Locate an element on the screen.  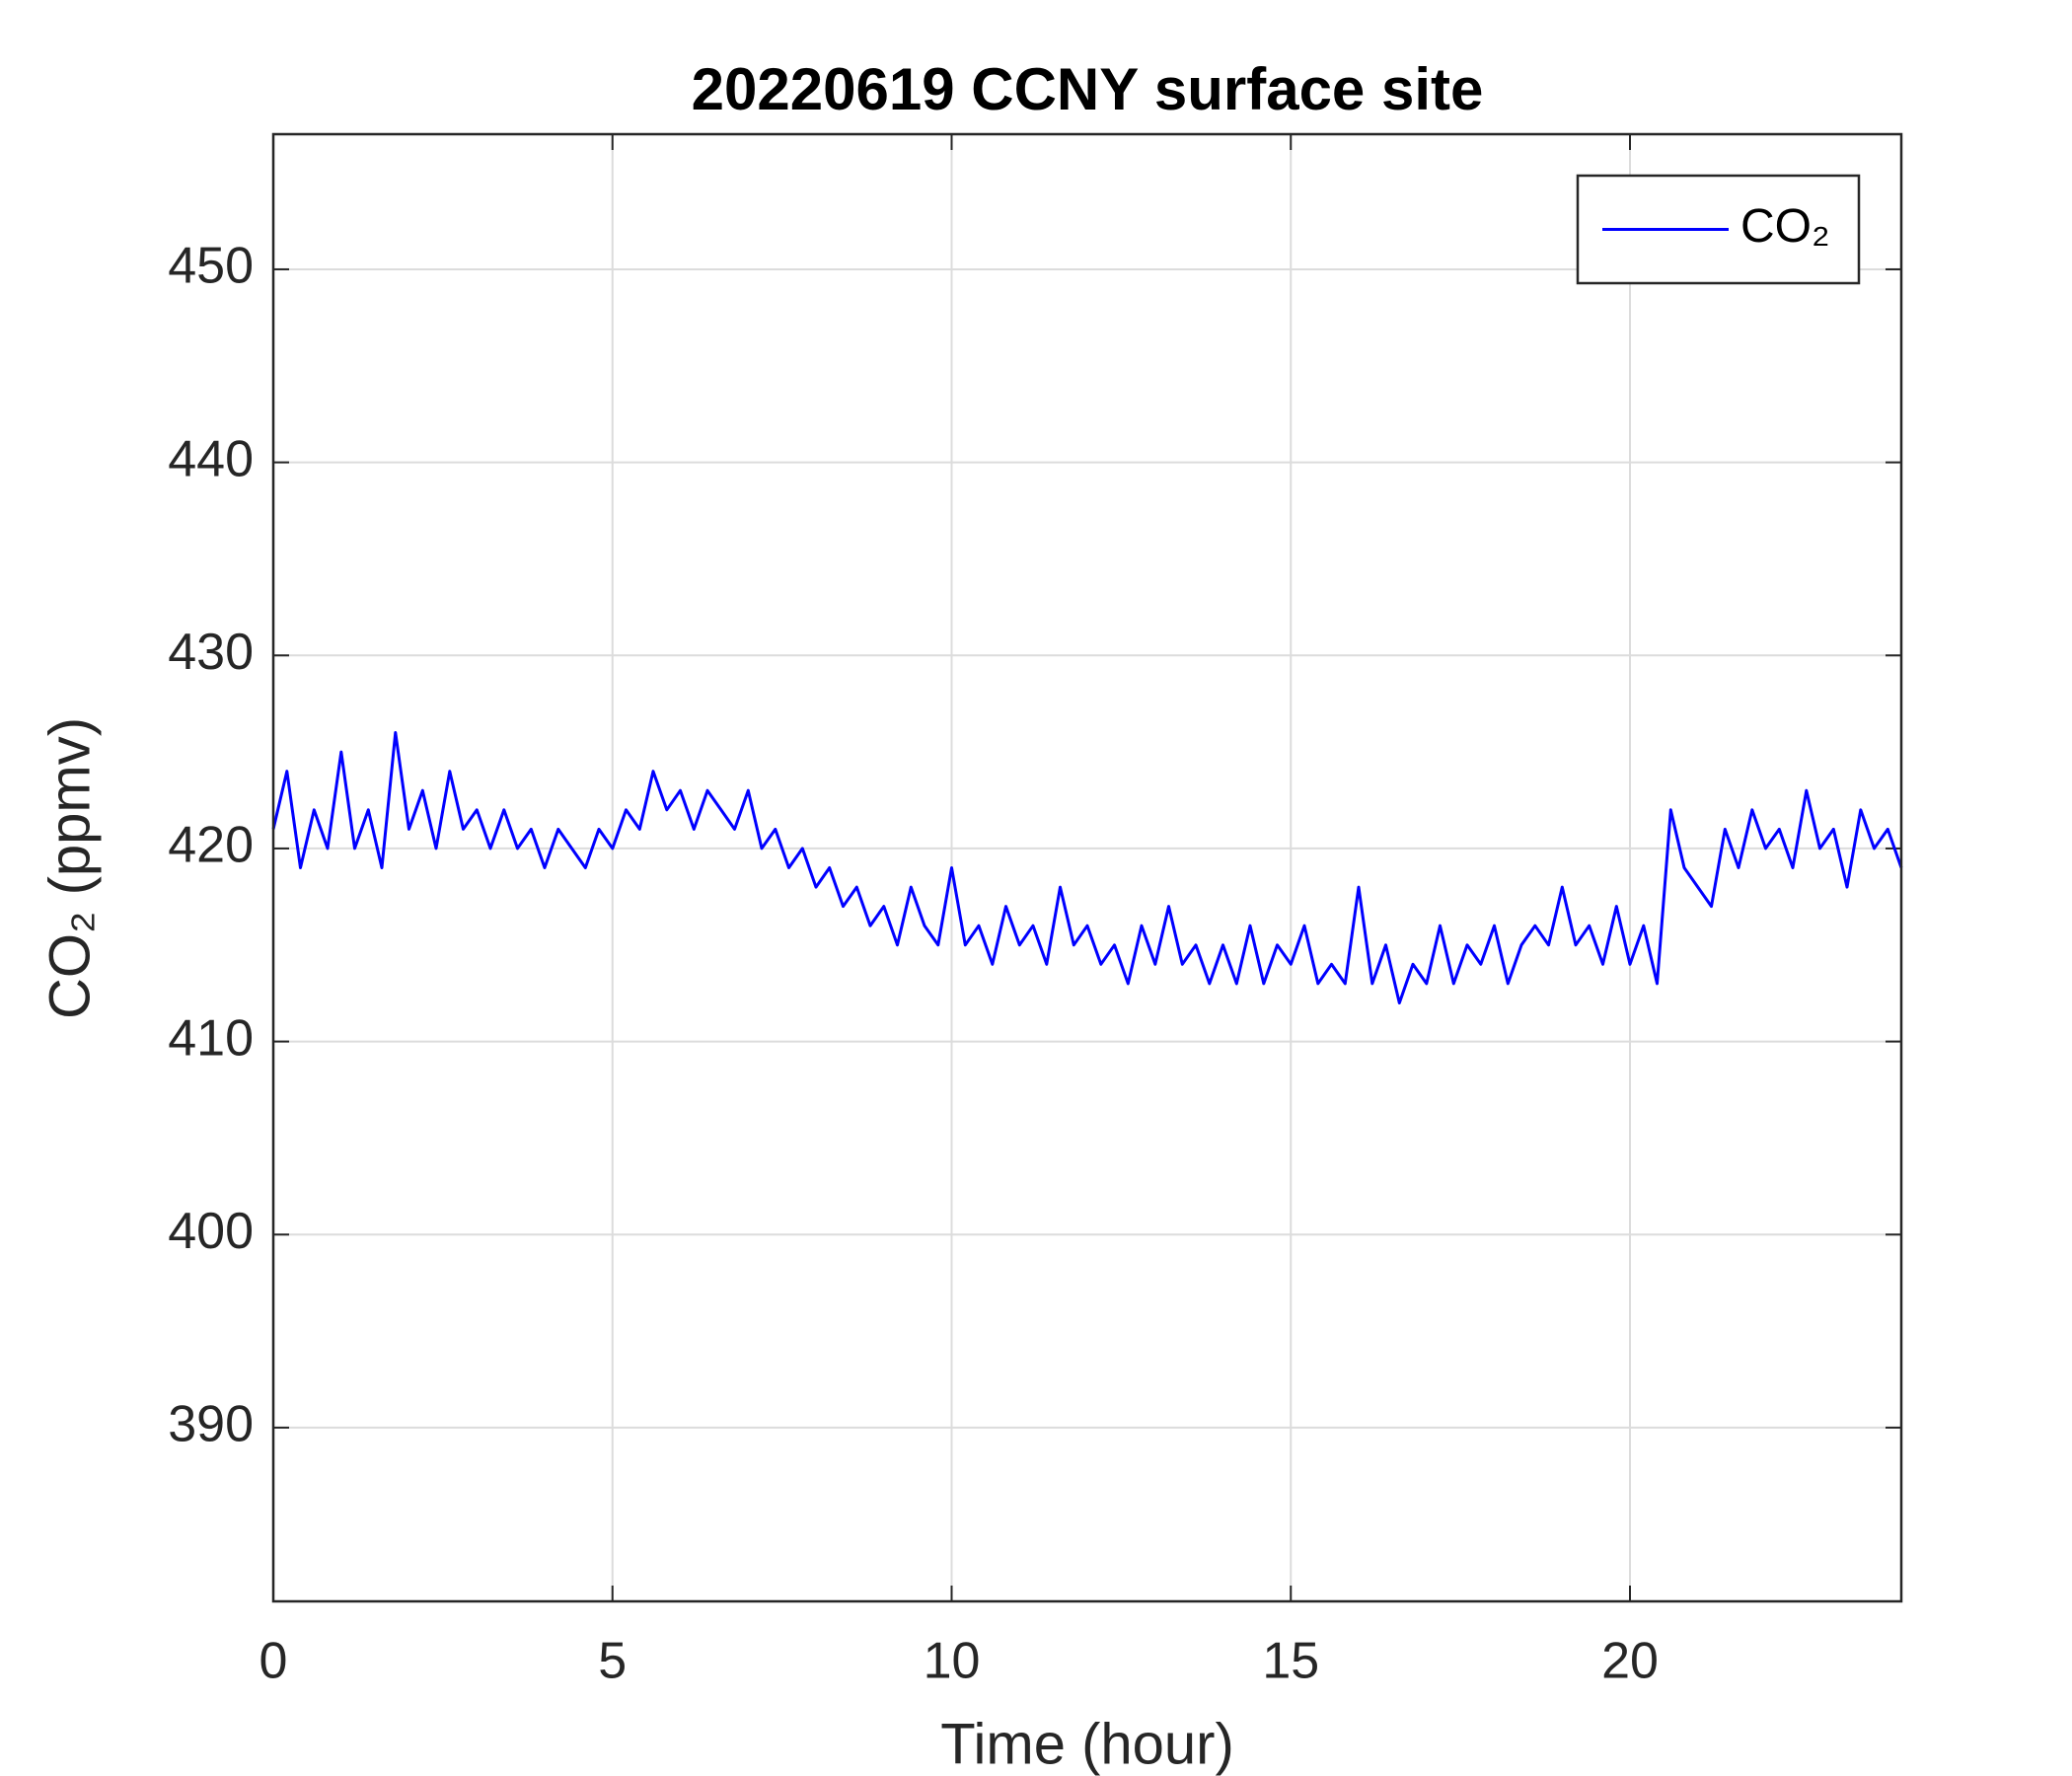
chart-title: 20220619 CCNY surface site is located at coordinates (1088, 89).